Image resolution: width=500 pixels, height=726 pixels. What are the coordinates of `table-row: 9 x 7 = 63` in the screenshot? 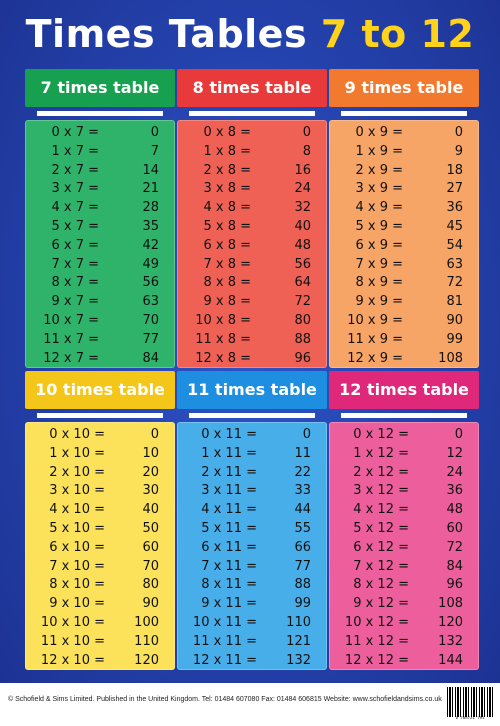 It's located at (100, 302).